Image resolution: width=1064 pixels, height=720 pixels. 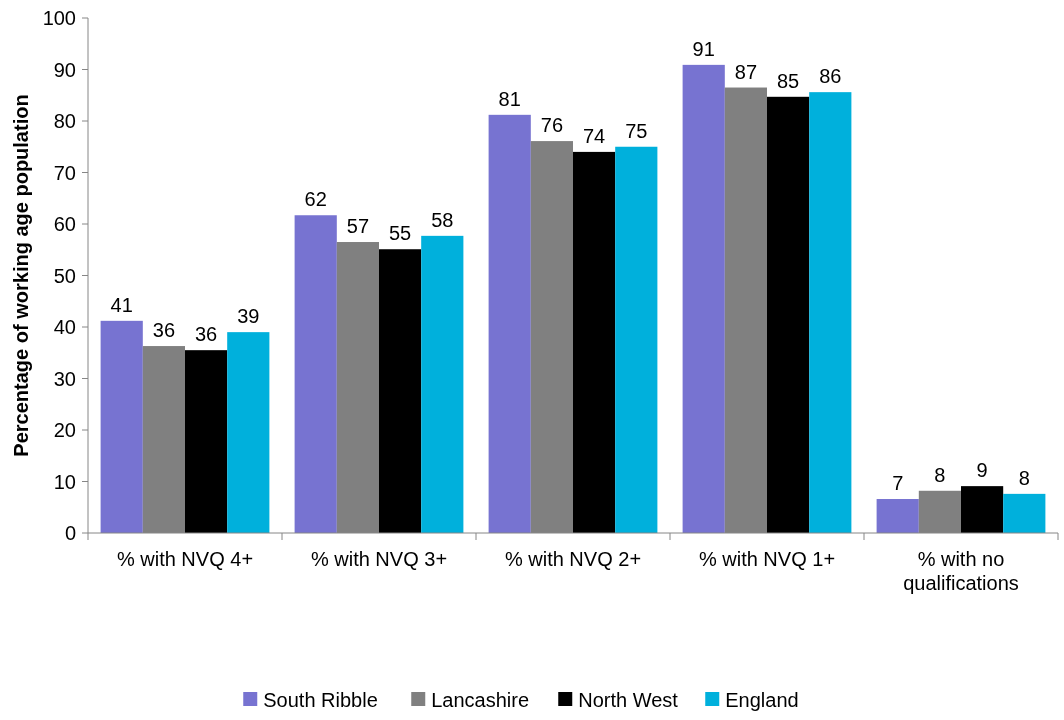 I want to click on data-label: 85, so click(x=788, y=80).